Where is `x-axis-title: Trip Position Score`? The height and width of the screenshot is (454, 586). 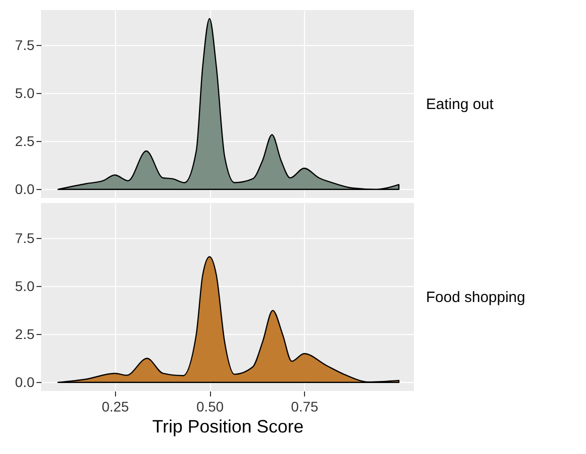
x-axis-title: Trip Position Score is located at coordinates (228, 426).